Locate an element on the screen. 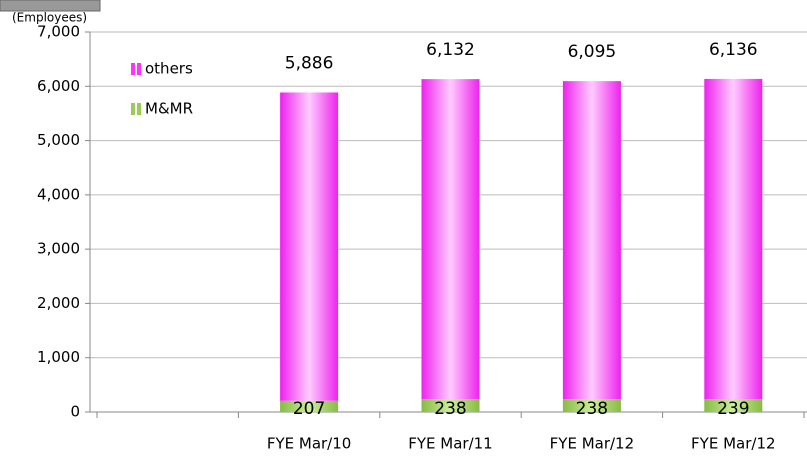 The height and width of the screenshot is (456, 807). value-label: 239 is located at coordinates (733, 409).